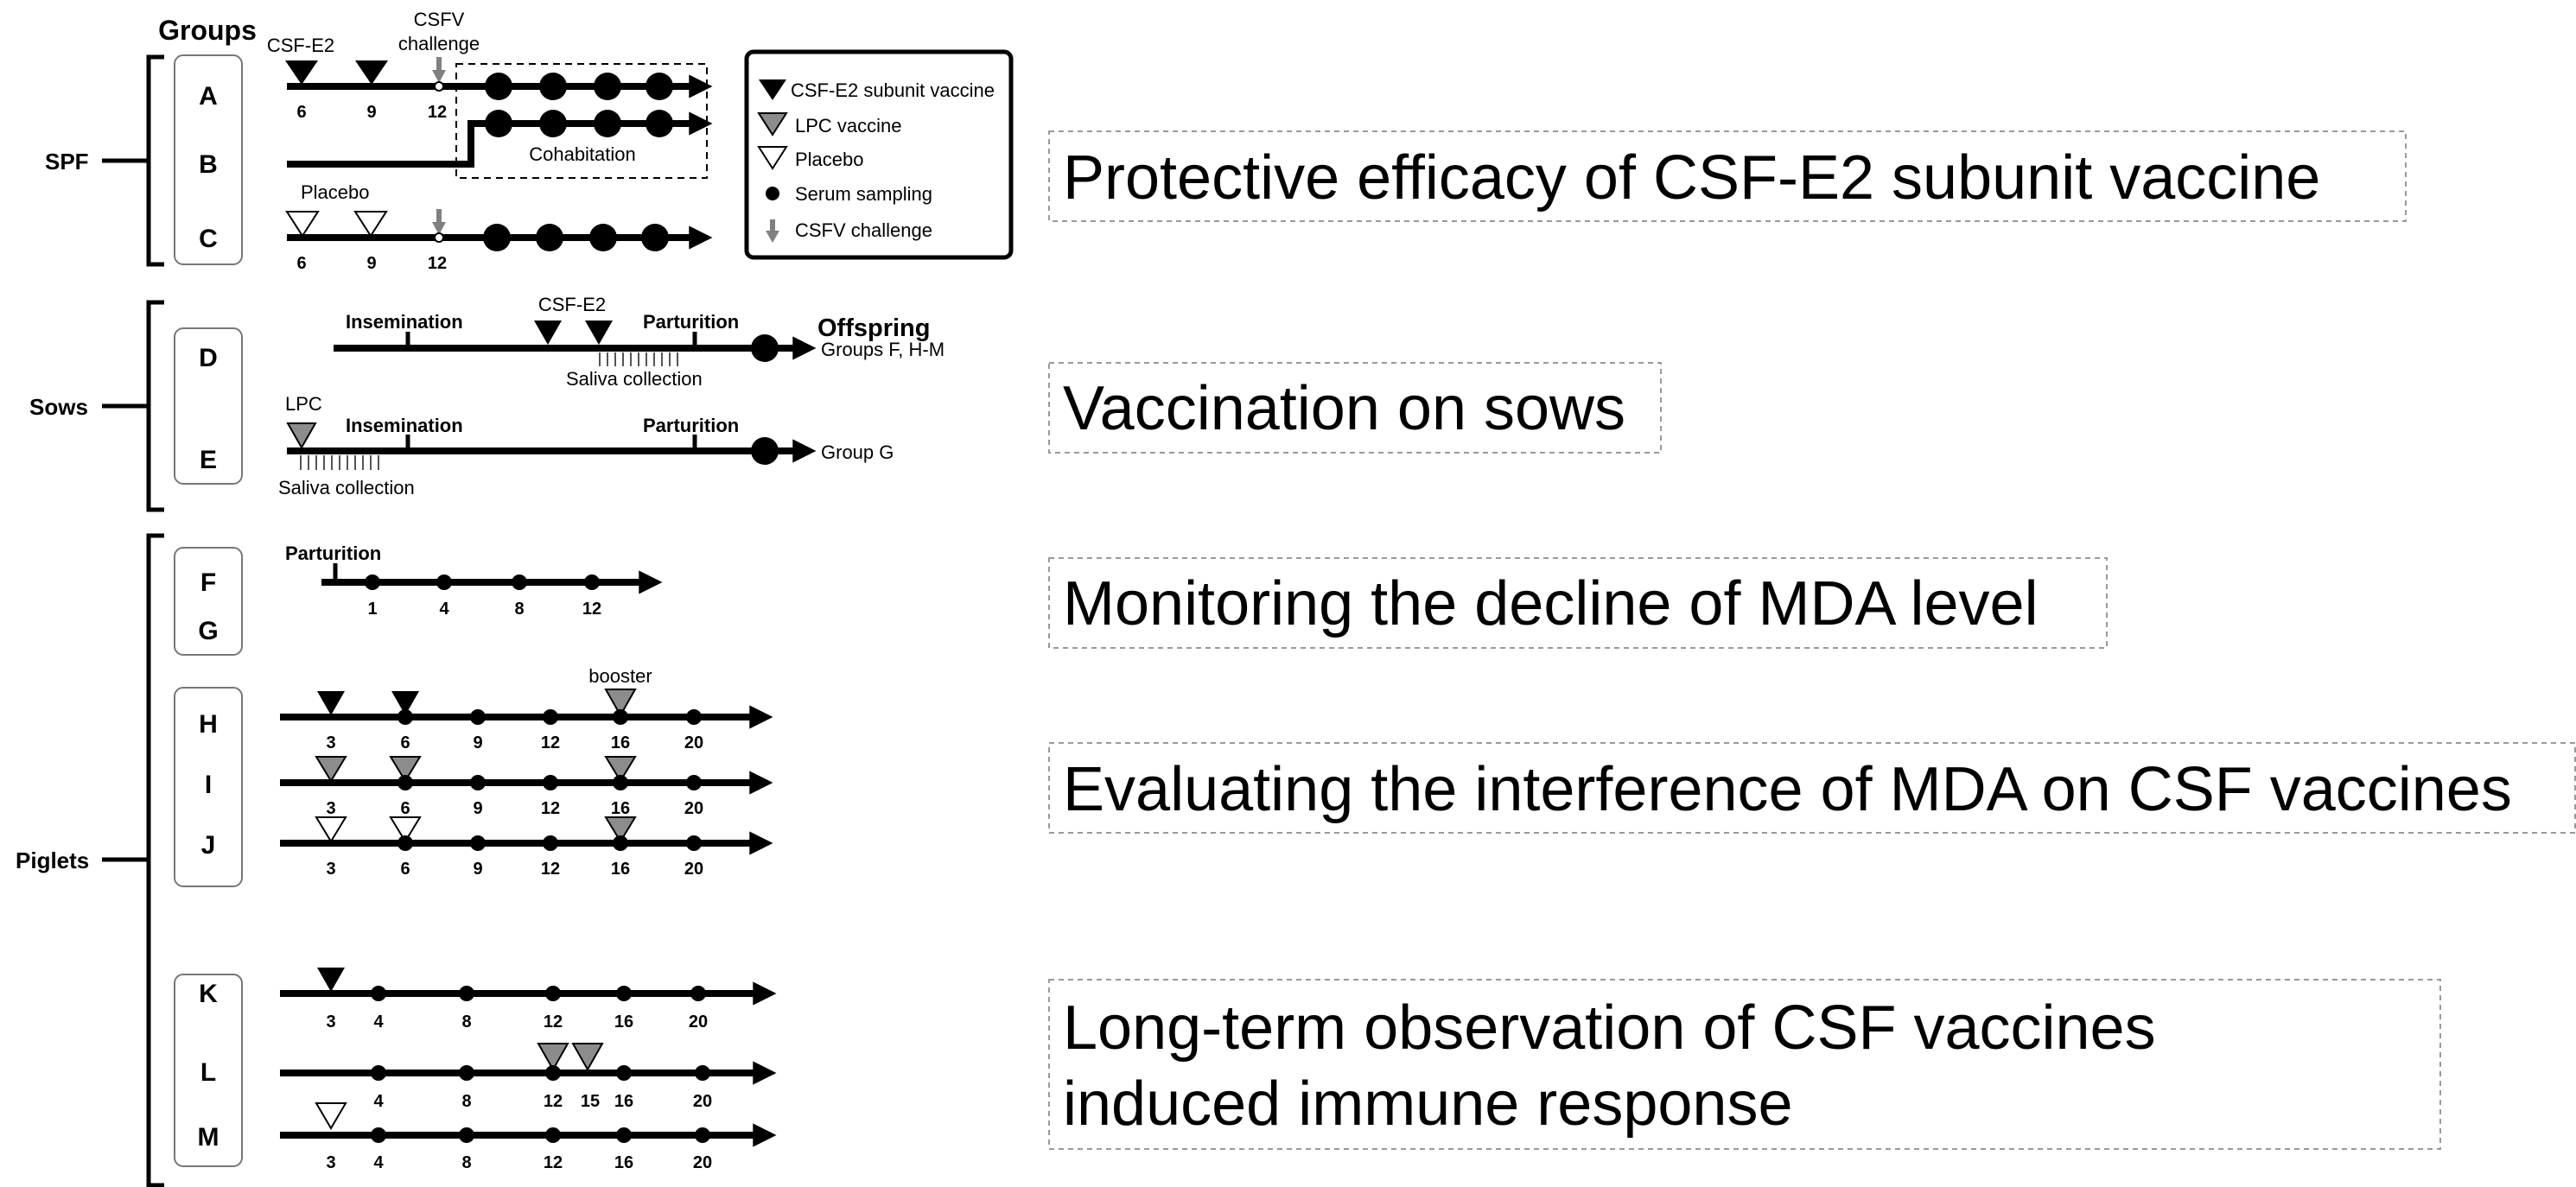 This screenshot has width=2576, height=1187. What do you see at coordinates (635, 379) in the screenshot?
I see `annotation-saliva-d: Saliva collection` at bounding box center [635, 379].